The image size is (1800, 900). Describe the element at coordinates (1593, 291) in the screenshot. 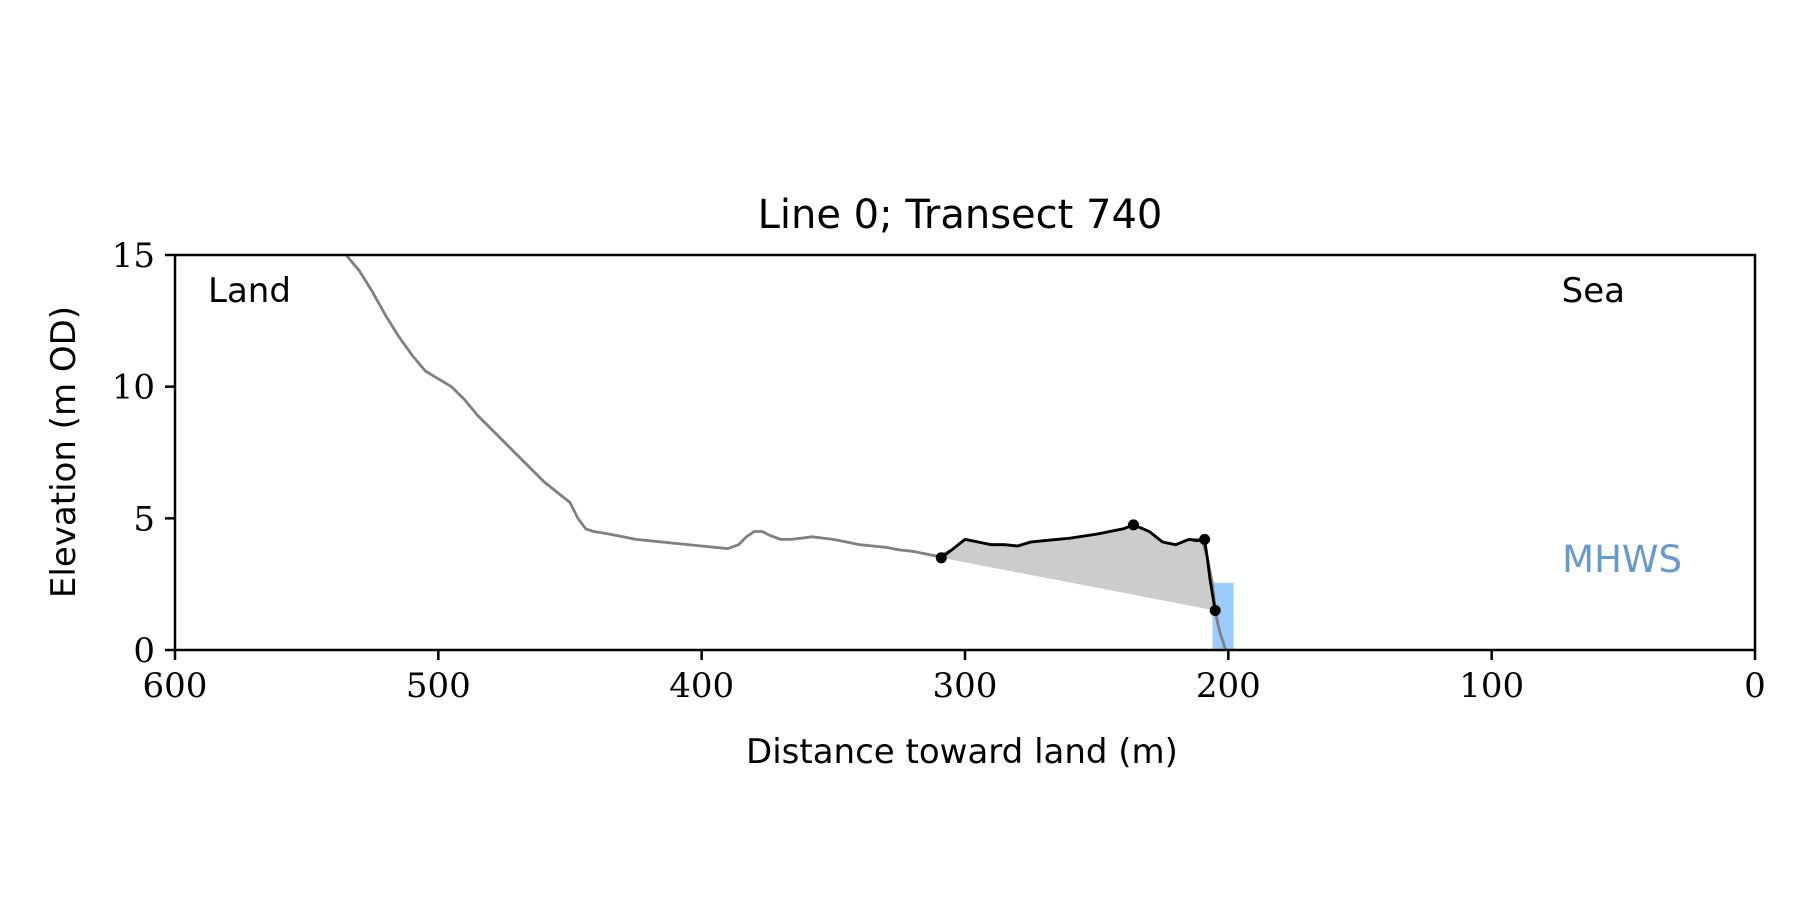

I see `annotation-sea: Sea` at that location.